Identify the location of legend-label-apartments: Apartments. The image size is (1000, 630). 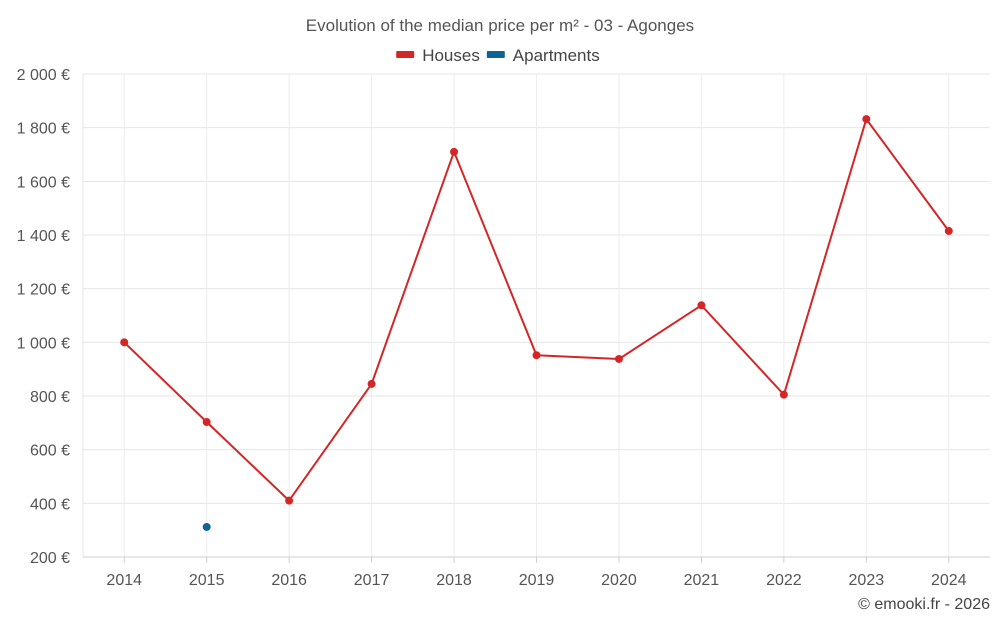
(556, 55).